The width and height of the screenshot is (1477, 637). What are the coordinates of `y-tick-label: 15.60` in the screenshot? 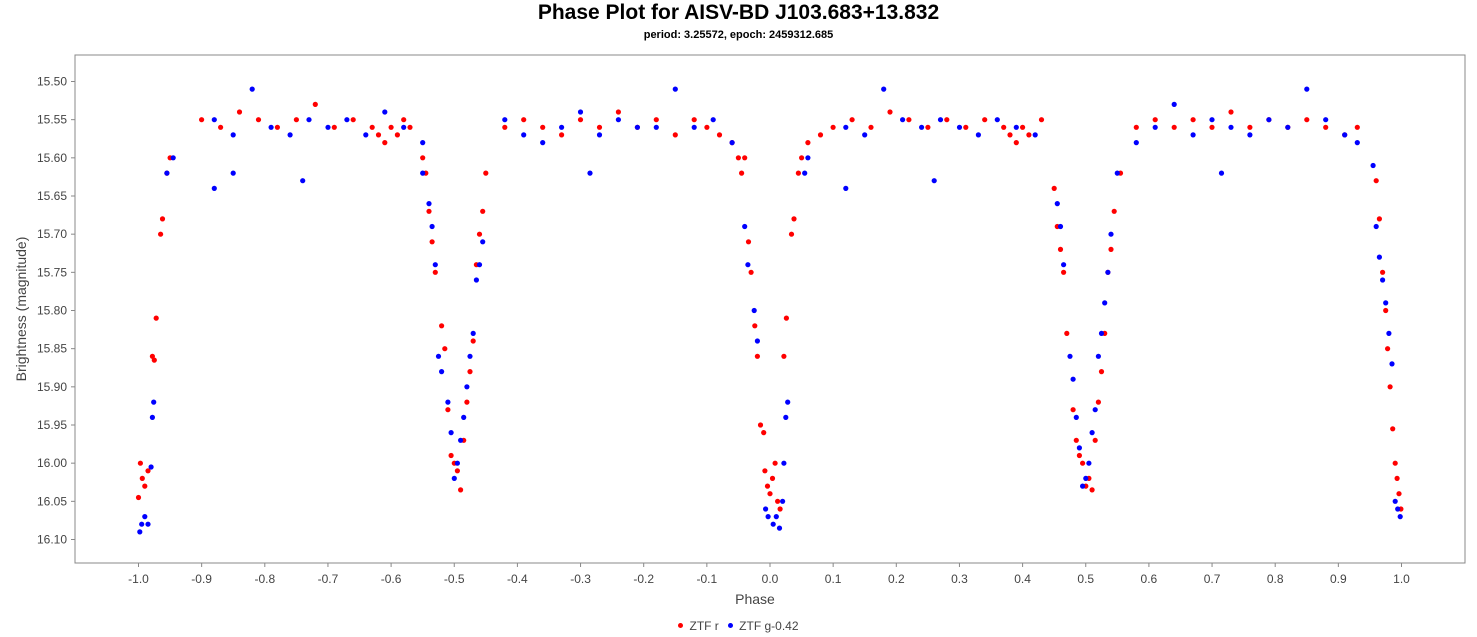 It's located at (52, 158).